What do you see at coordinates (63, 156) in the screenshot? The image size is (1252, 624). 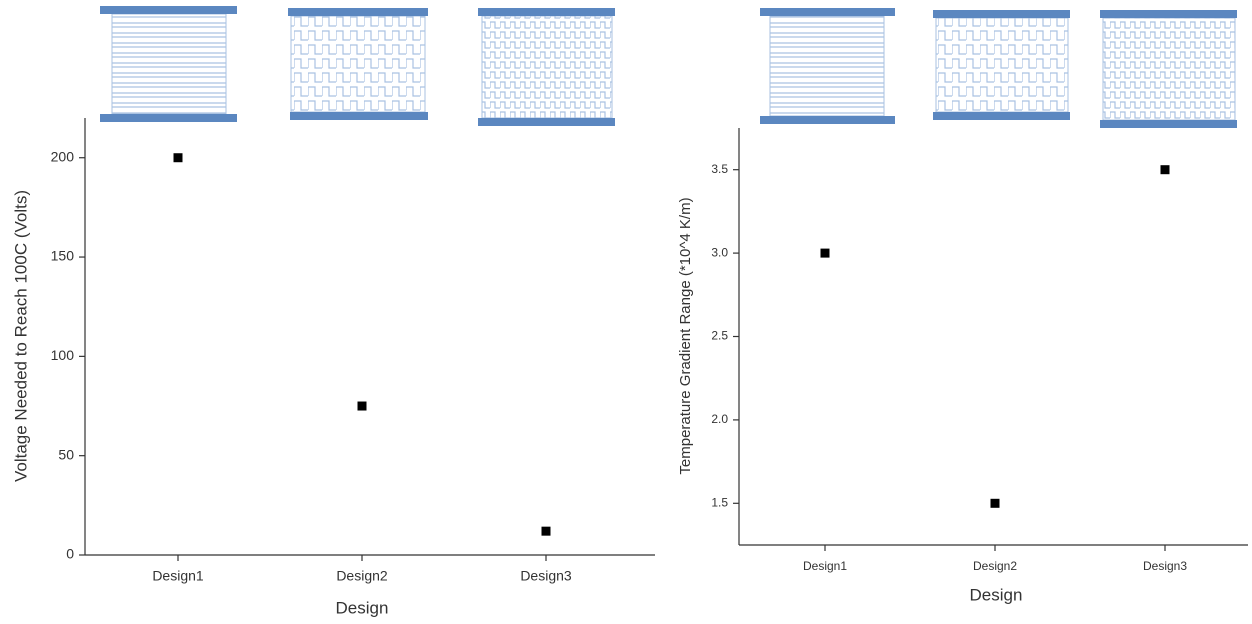 I see `y-tick-label: 200` at bounding box center [63, 156].